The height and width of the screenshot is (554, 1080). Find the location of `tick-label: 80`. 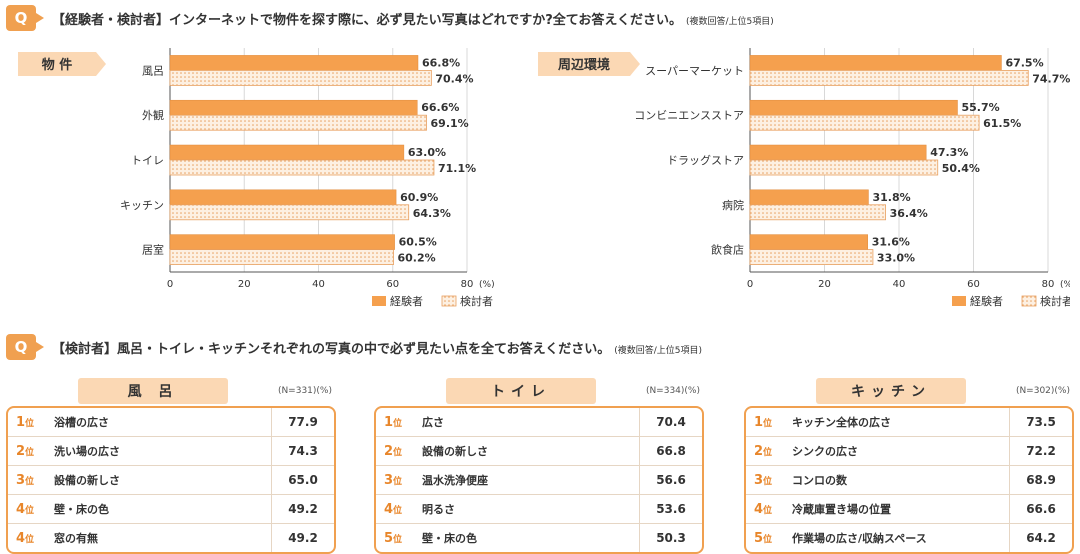

tick-label: 80 is located at coordinates (1048, 284).